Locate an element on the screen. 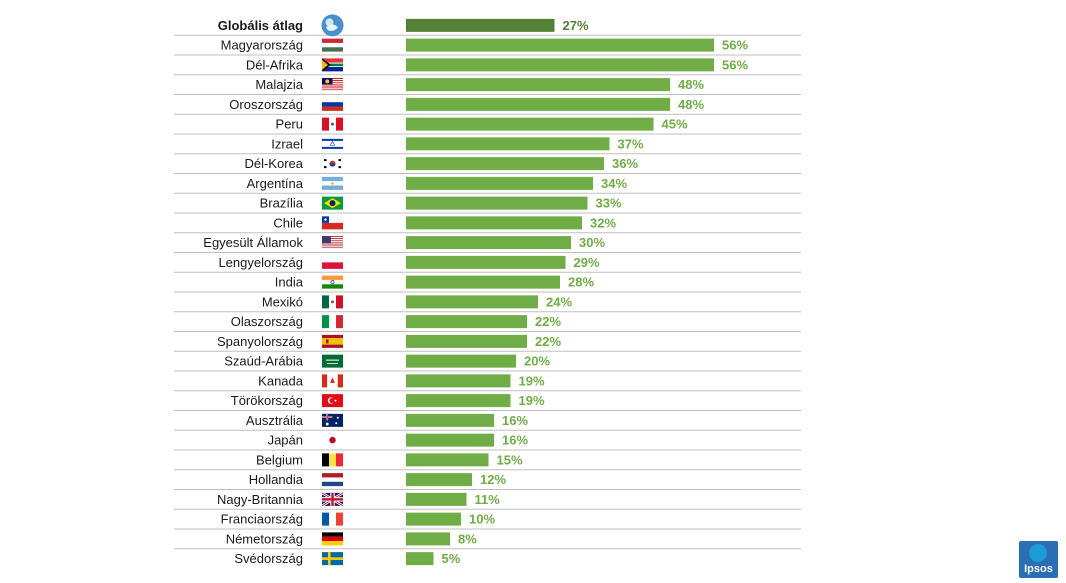 This screenshot has height=583, width=1066. category-label: Olaszország is located at coordinates (267, 321).